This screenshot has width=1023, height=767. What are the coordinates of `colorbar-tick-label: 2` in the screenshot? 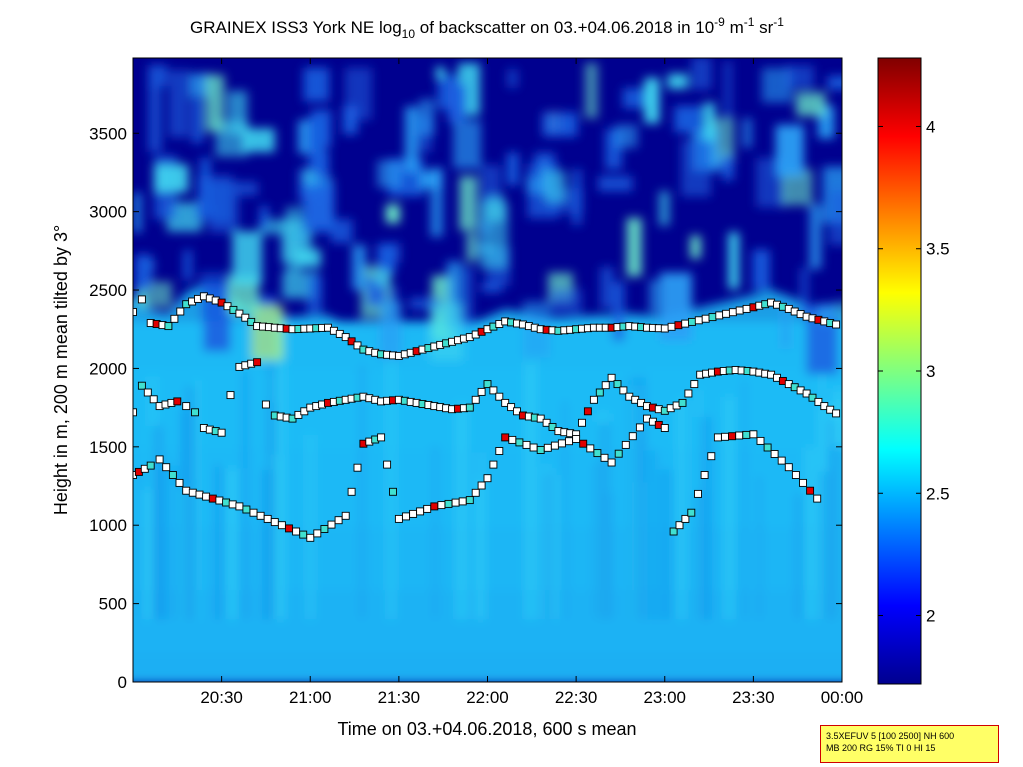 It's located at (930, 616).